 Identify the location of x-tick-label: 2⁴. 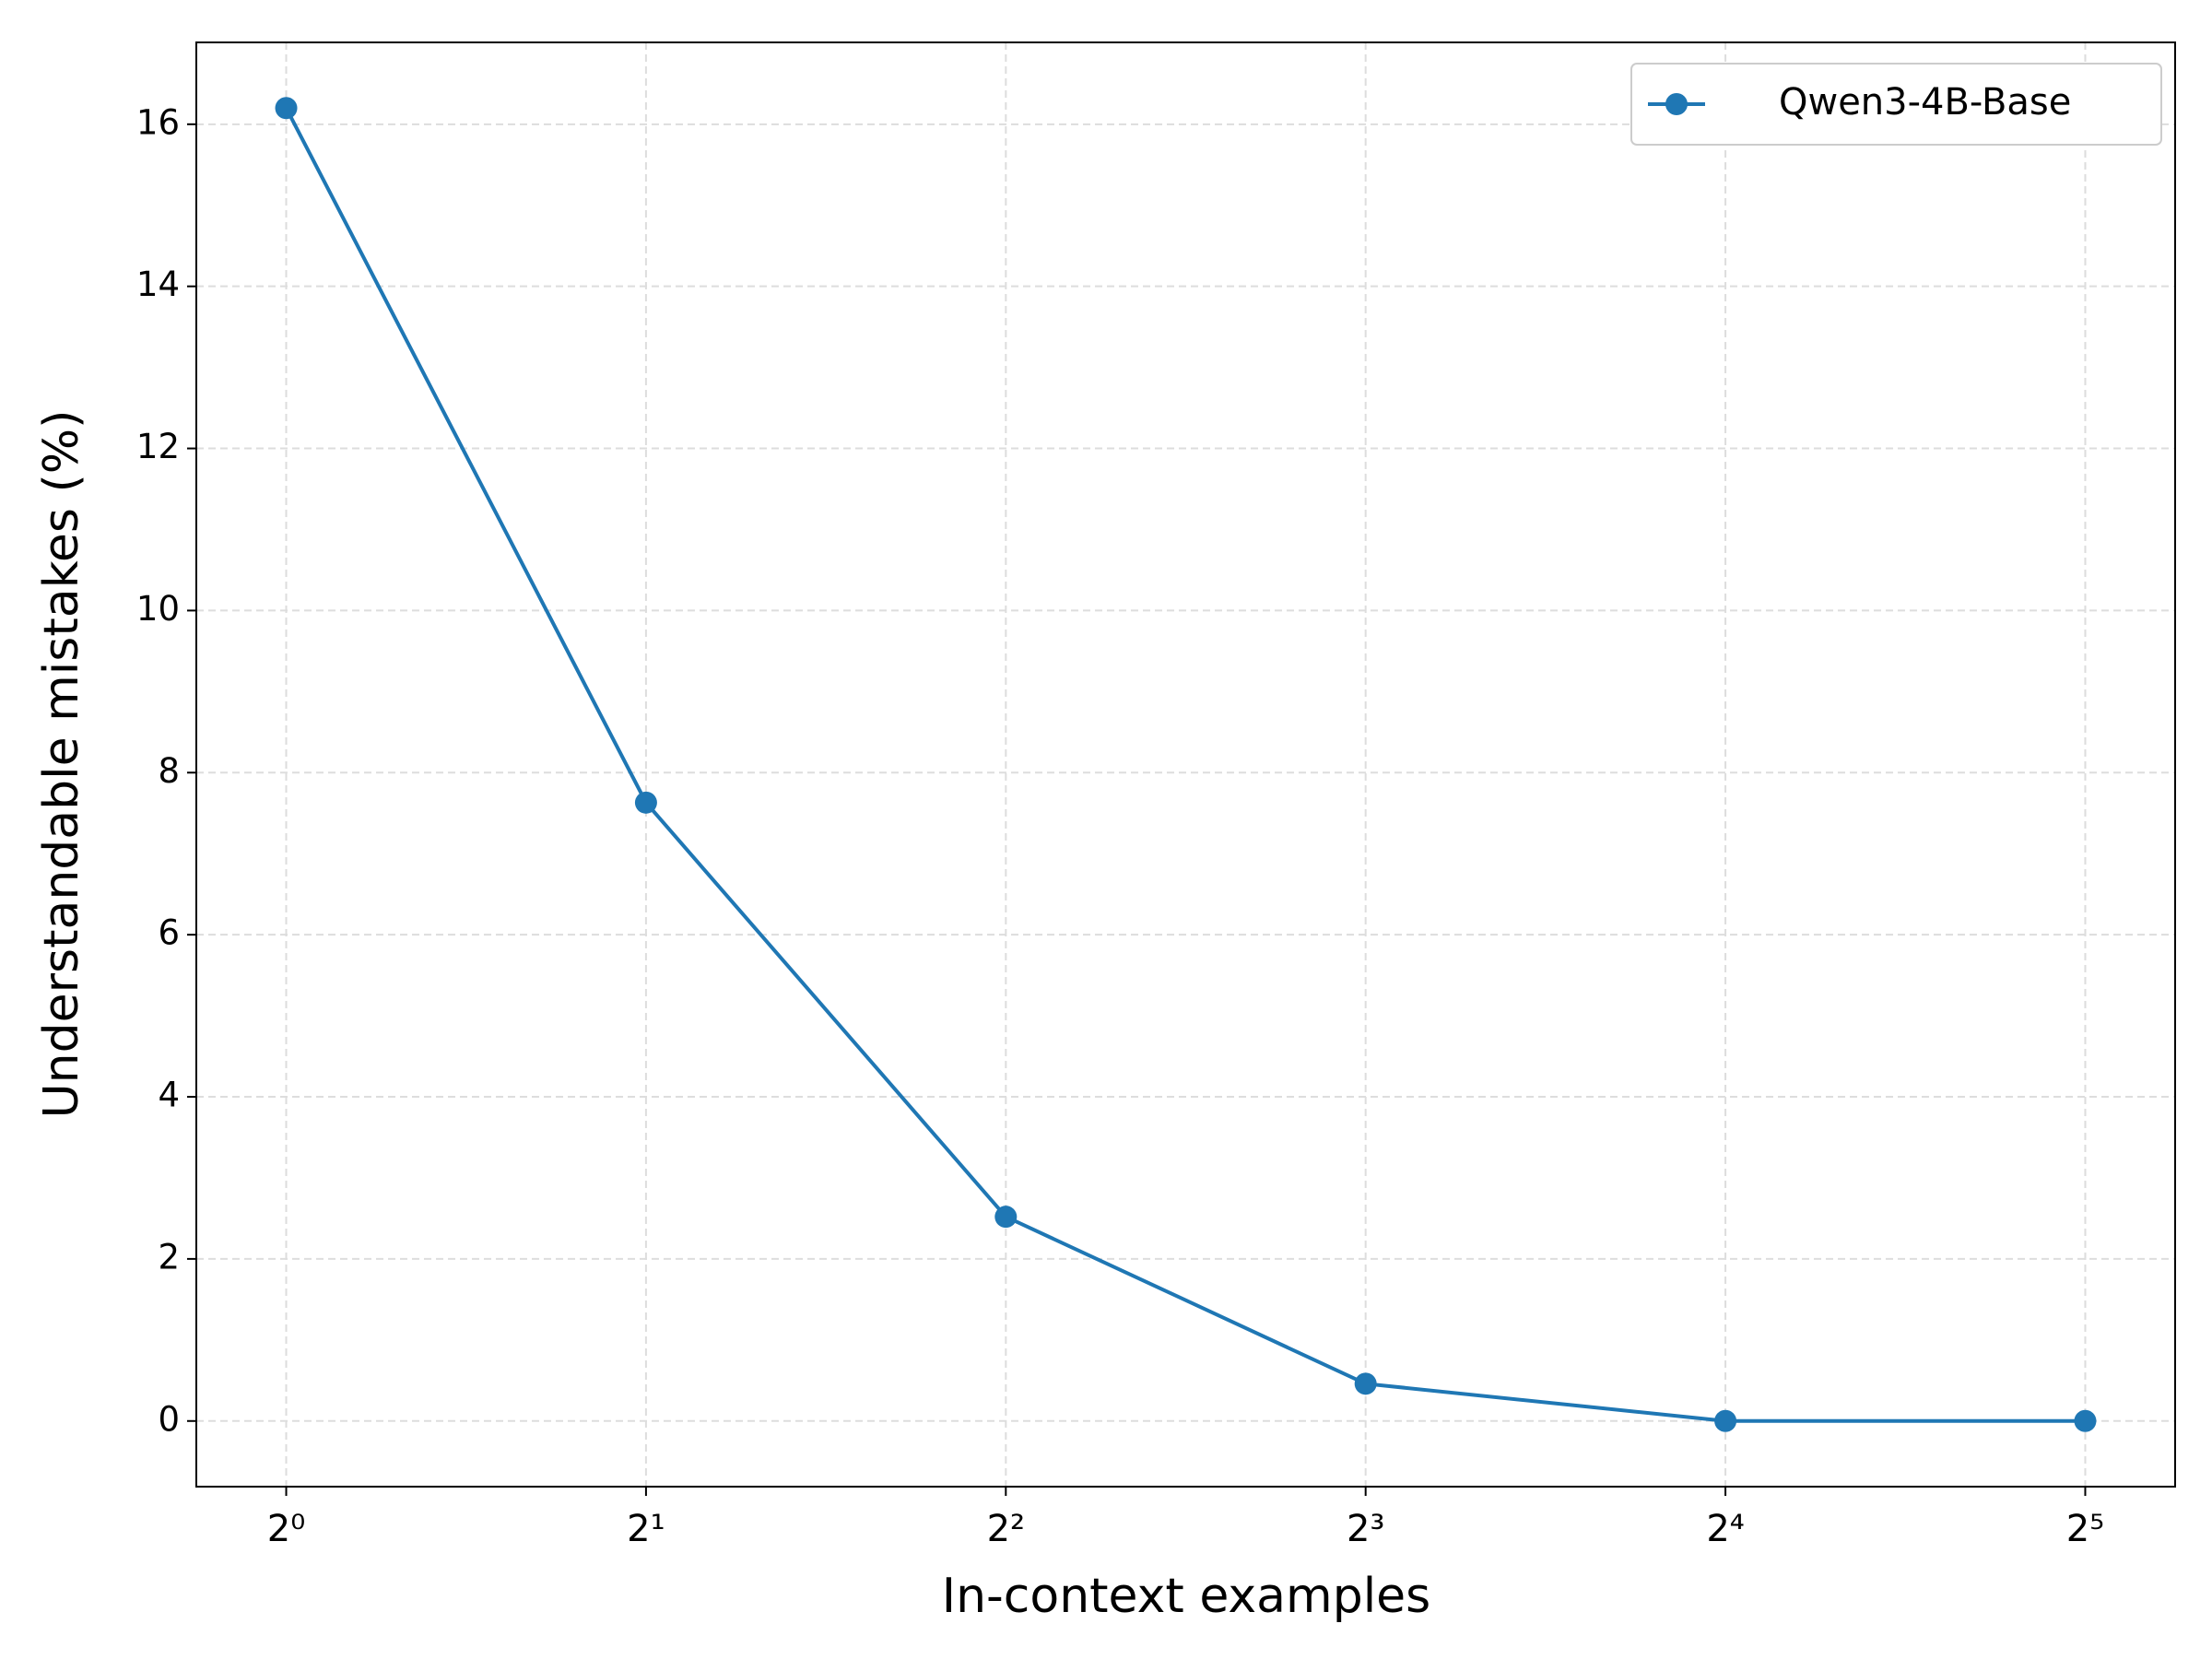
(1725, 1529).